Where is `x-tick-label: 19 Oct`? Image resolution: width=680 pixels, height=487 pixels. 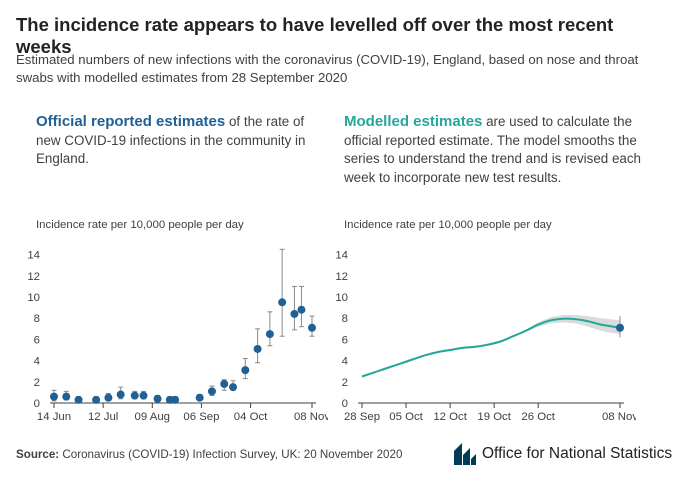 x-tick-label: 19 Oct is located at coordinates (494, 417).